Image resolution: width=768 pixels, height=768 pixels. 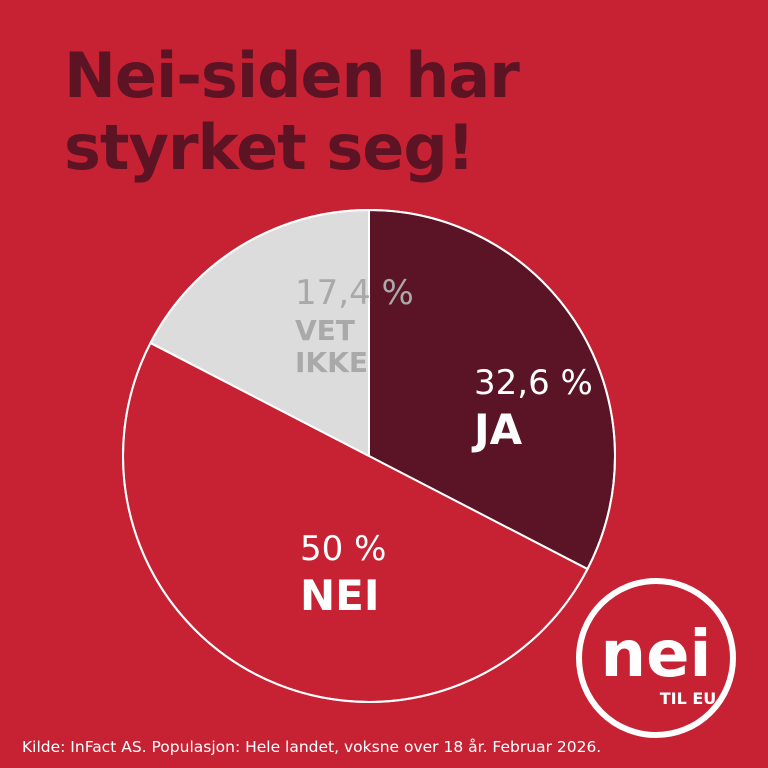 I want to click on nei-til-eu-logo: nei TIL EU, so click(x=656, y=658).